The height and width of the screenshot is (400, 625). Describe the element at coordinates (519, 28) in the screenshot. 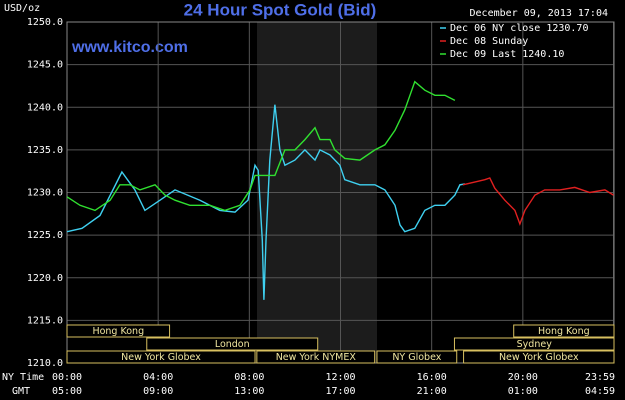

I see `legend-label: Dec 06 NY close 1230.70` at that location.